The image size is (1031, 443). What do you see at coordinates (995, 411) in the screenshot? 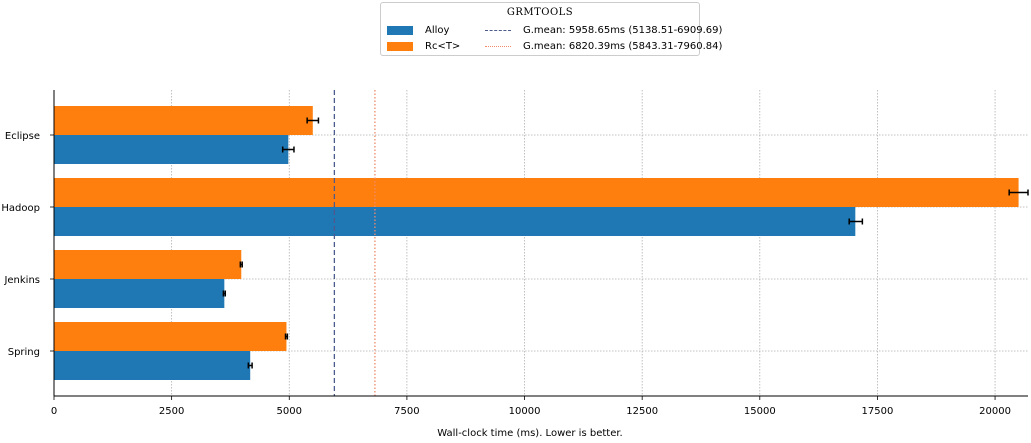
I see `x-tick-label-20000: 20000` at bounding box center [995, 411].